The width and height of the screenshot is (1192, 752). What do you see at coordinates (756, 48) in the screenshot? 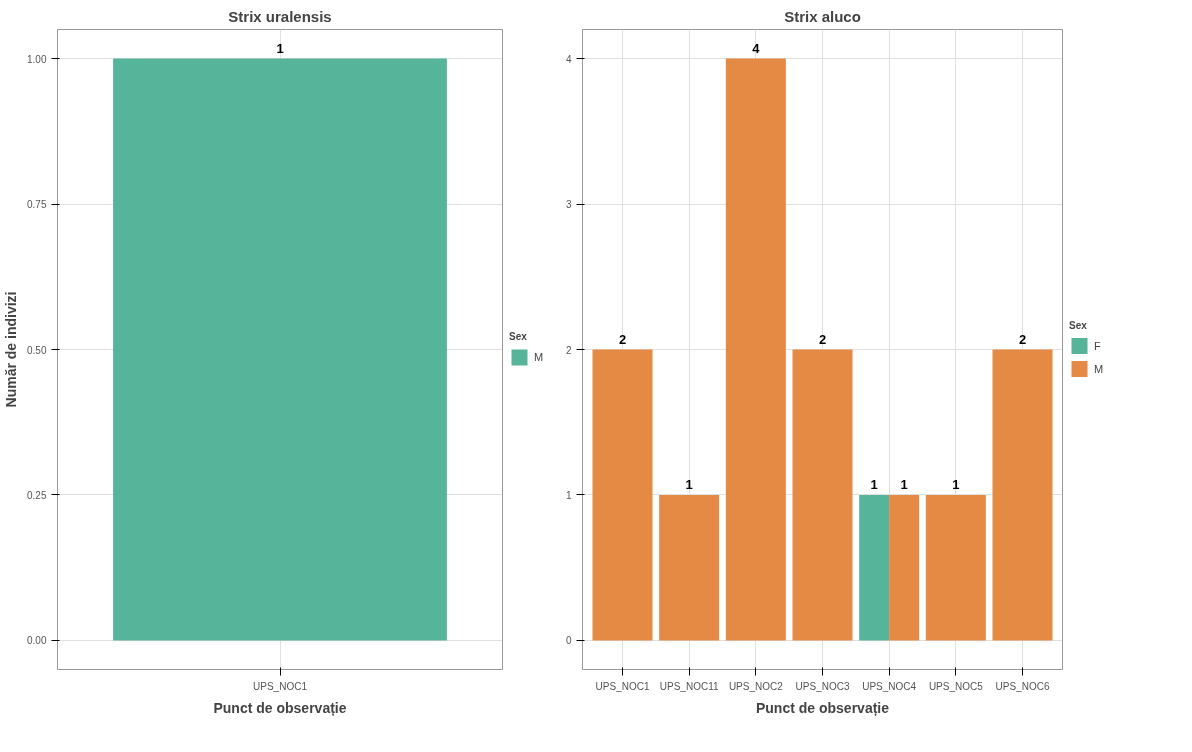
I see `data-label: 4` at bounding box center [756, 48].